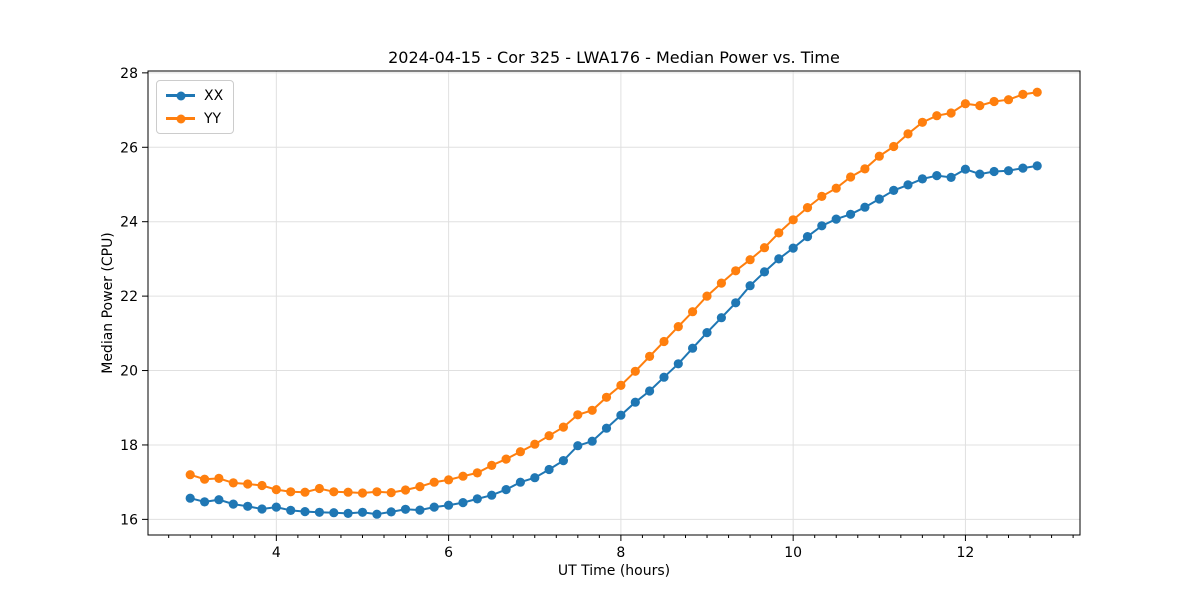 The image size is (1200, 600). What do you see at coordinates (129, 223) in the screenshot?
I see `svg-text: 24` at bounding box center [129, 223].